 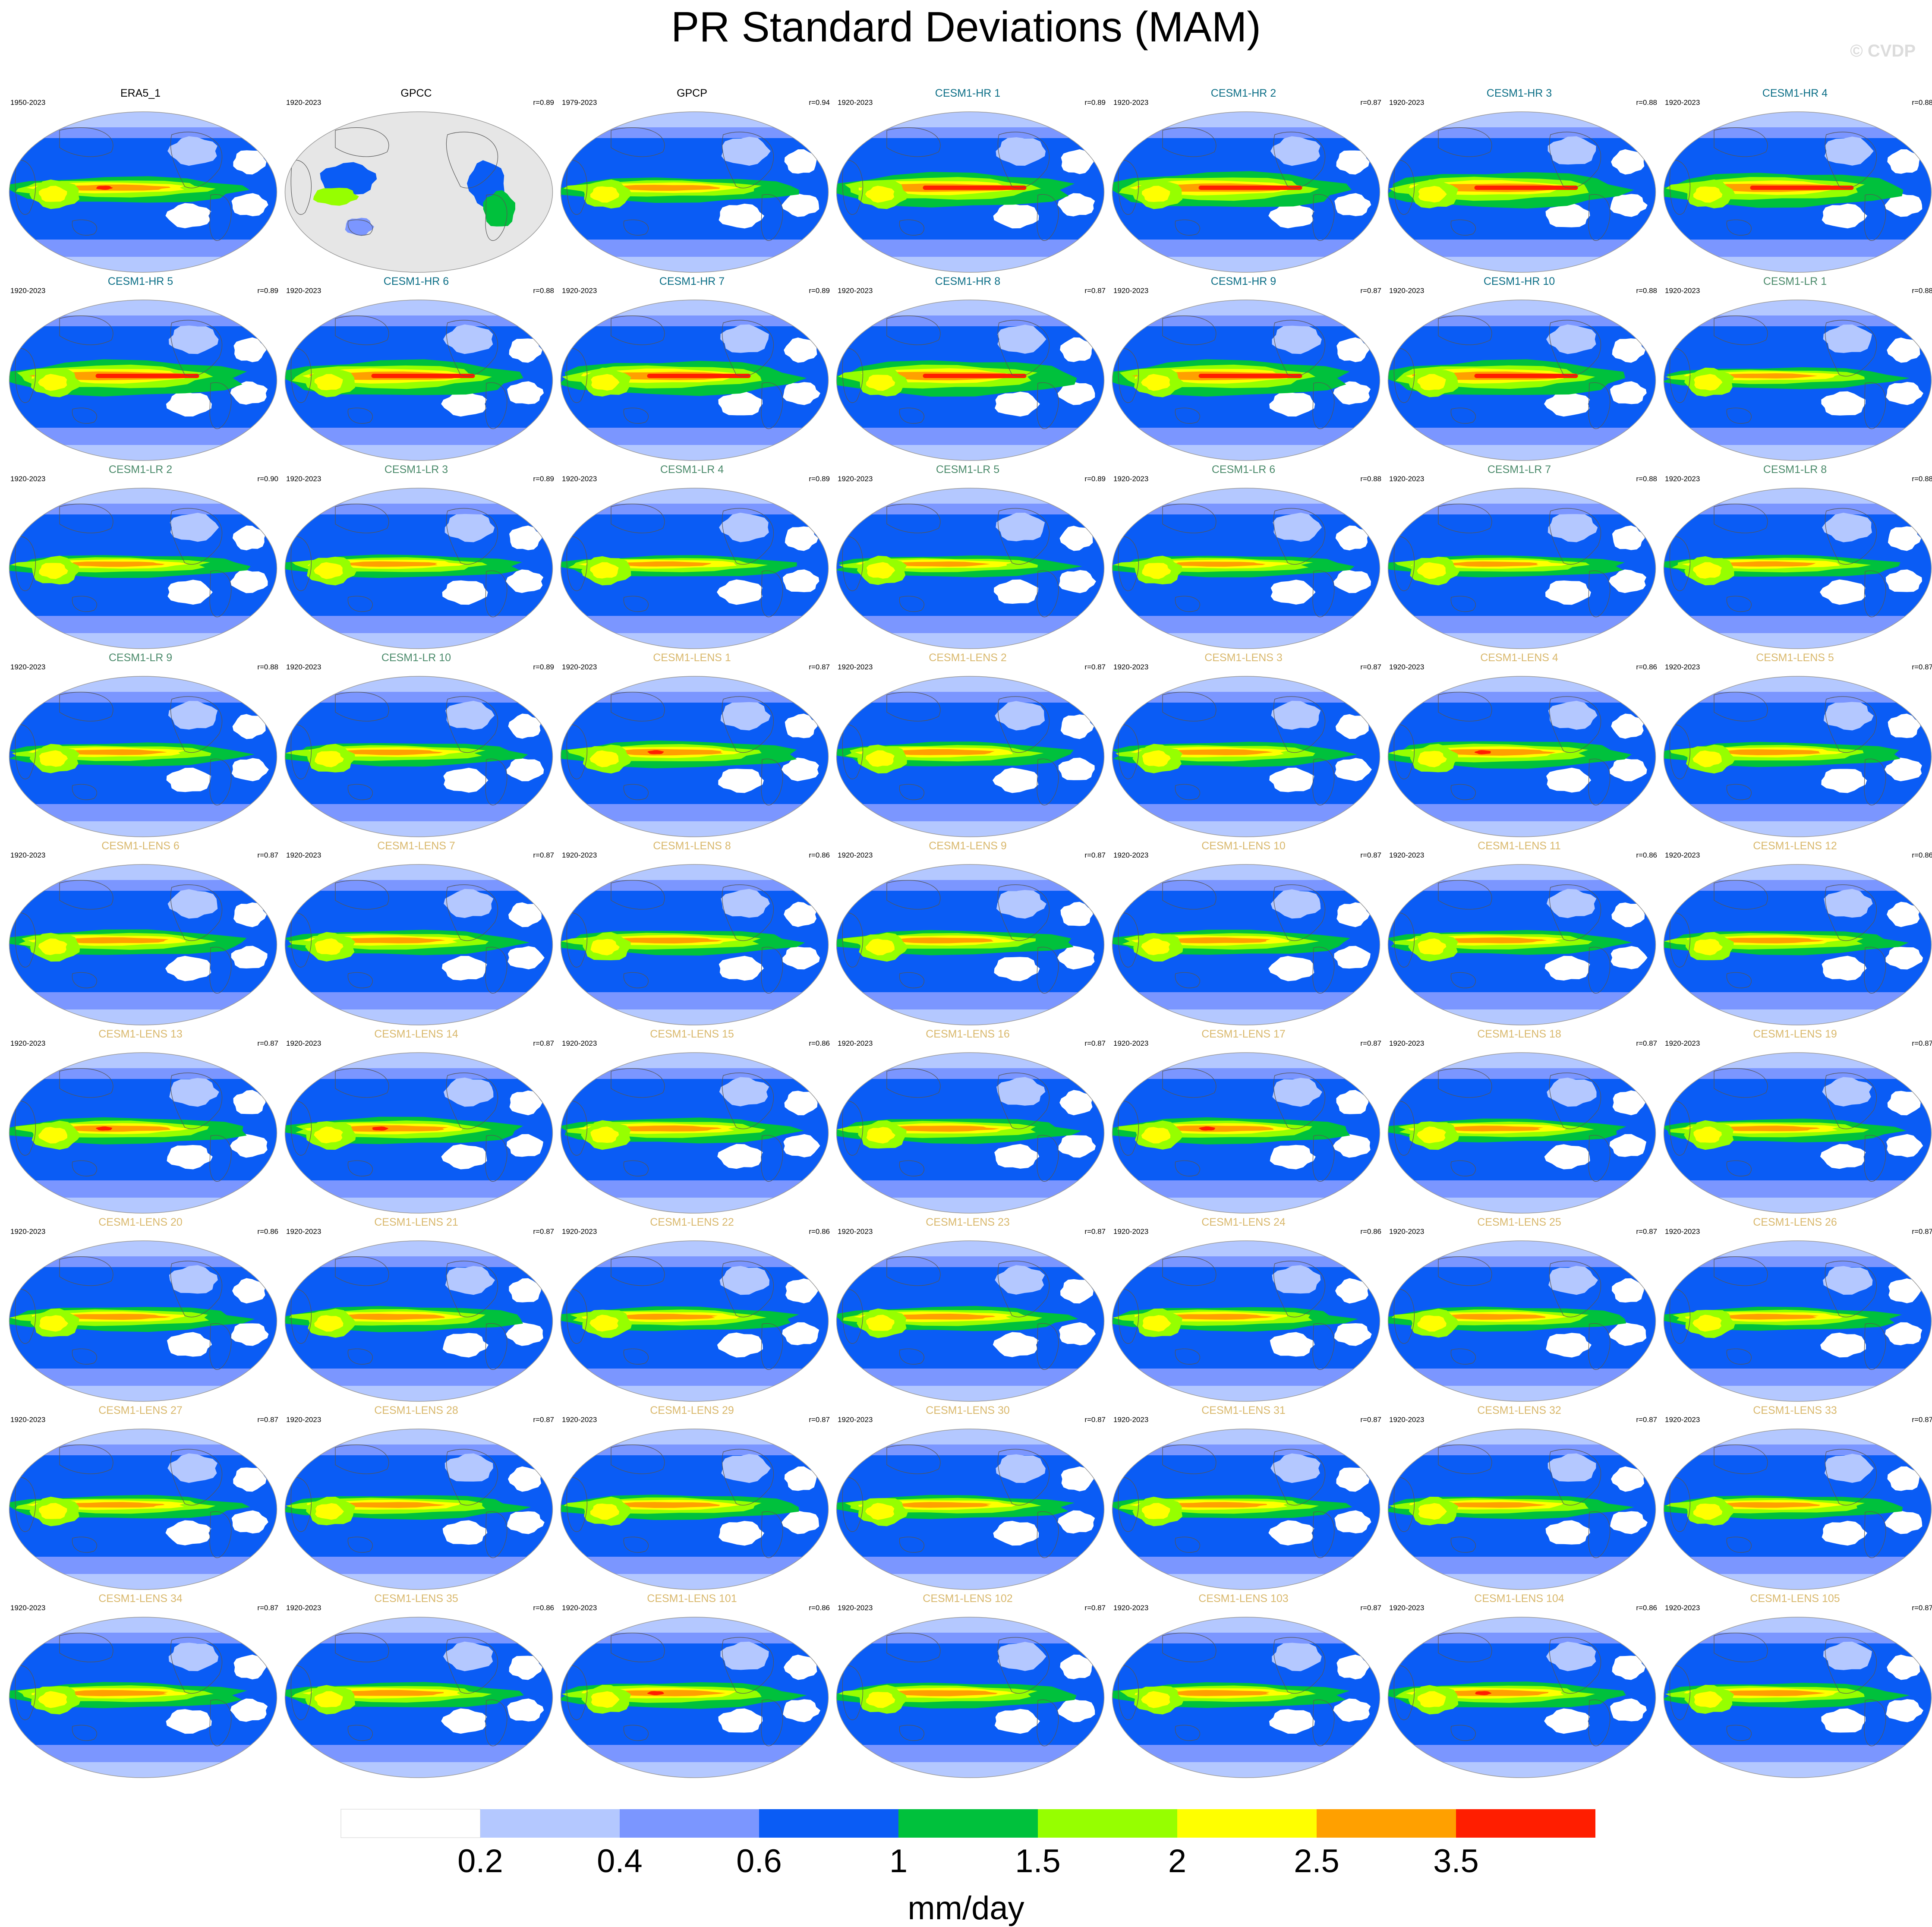 What do you see at coordinates (1243, 1310) in the screenshot?
I see `map-panel: CESM1-LENS 24 1920-2023 r=0.86` at bounding box center [1243, 1310].